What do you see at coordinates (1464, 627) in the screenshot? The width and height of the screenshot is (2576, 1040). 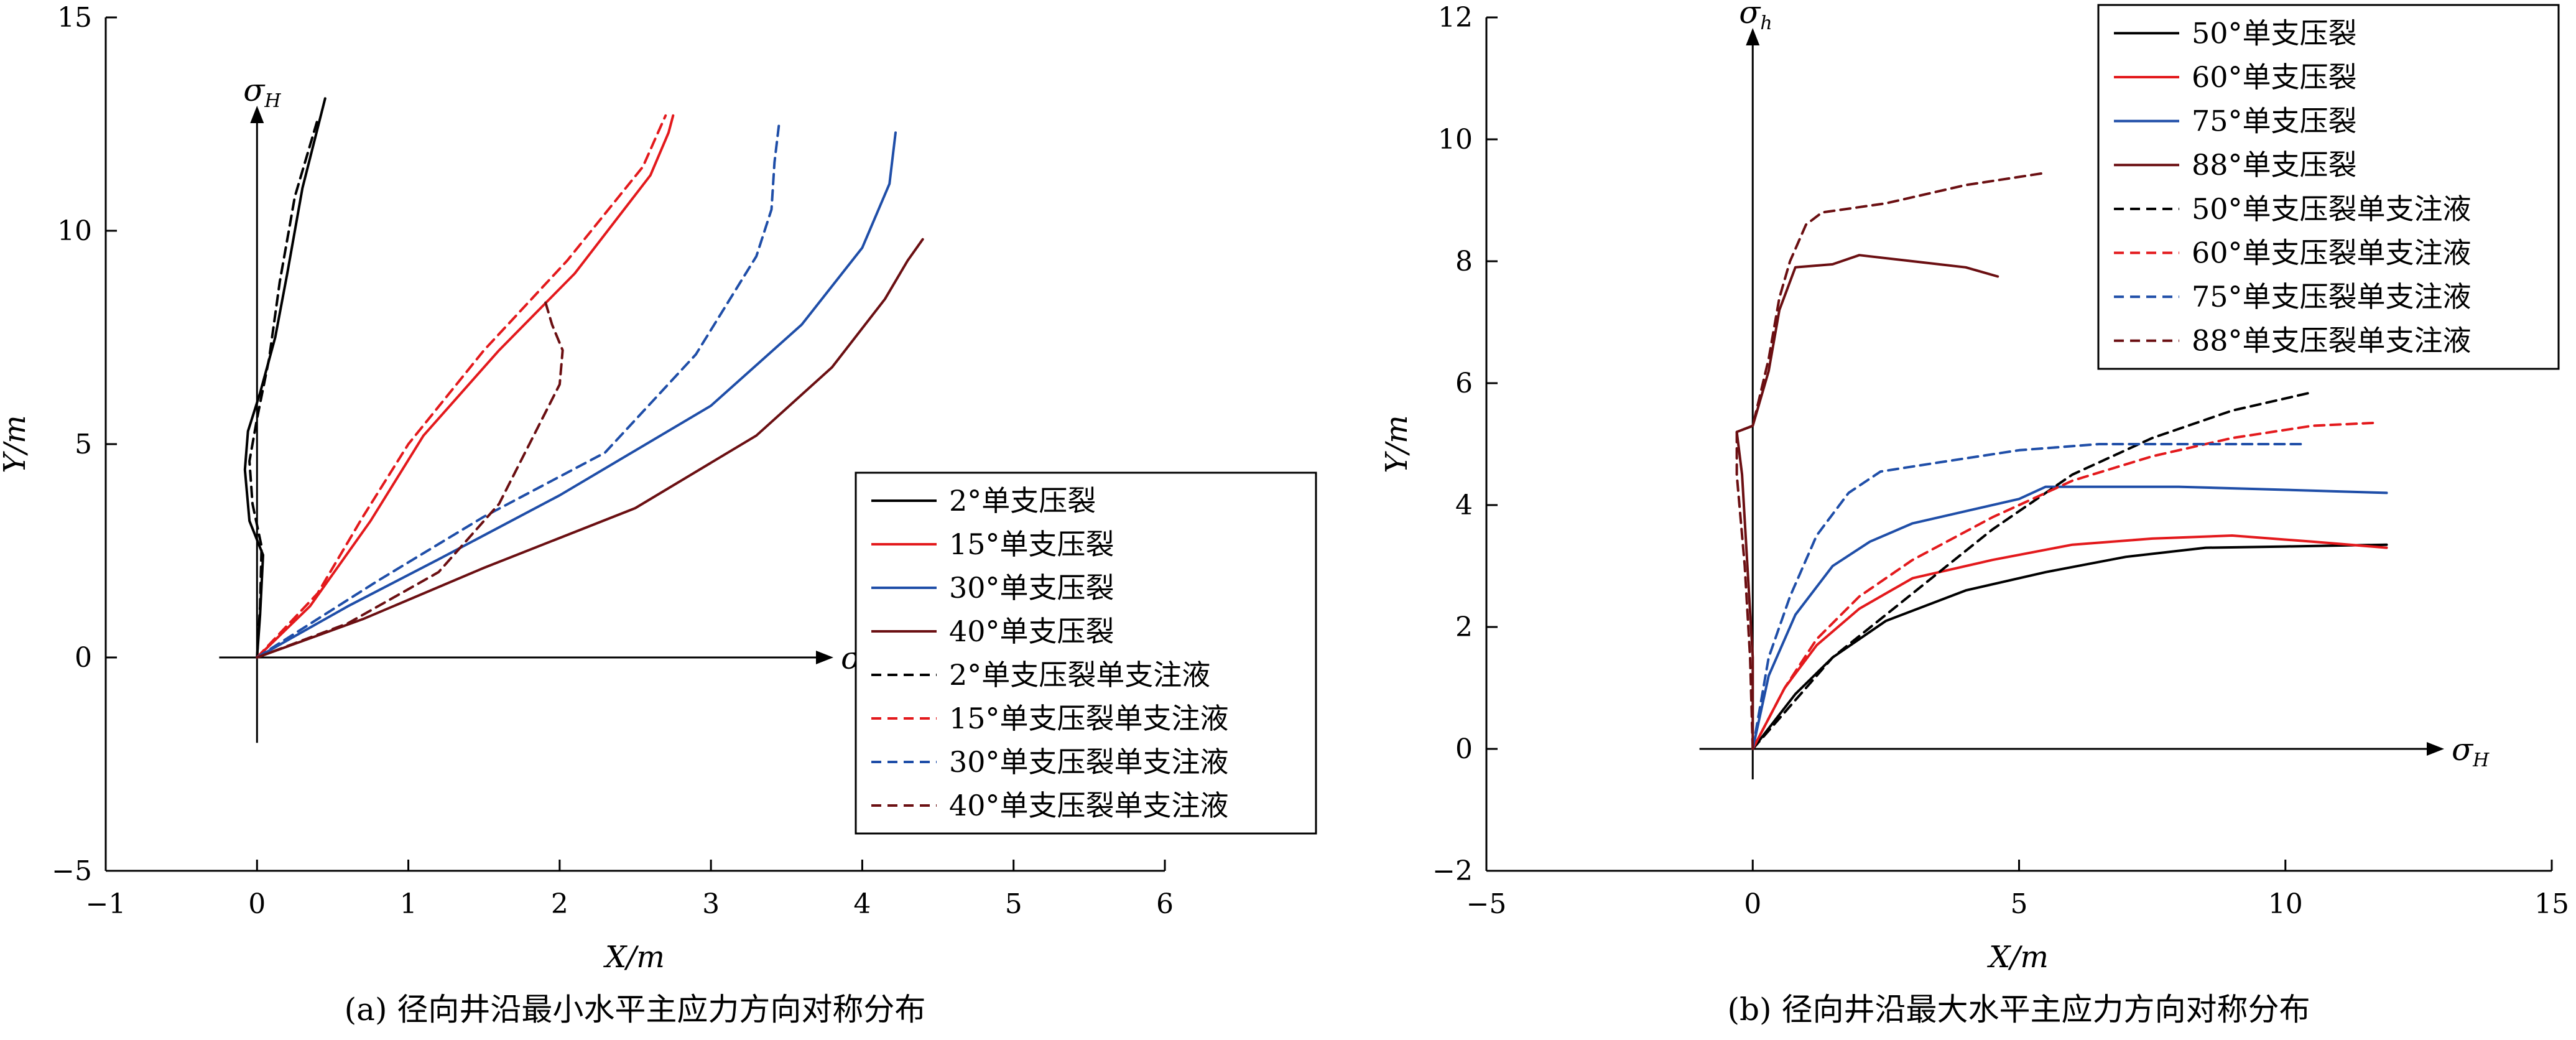 I see `y-tick-label: 2` at bounding box center [1464, 627].